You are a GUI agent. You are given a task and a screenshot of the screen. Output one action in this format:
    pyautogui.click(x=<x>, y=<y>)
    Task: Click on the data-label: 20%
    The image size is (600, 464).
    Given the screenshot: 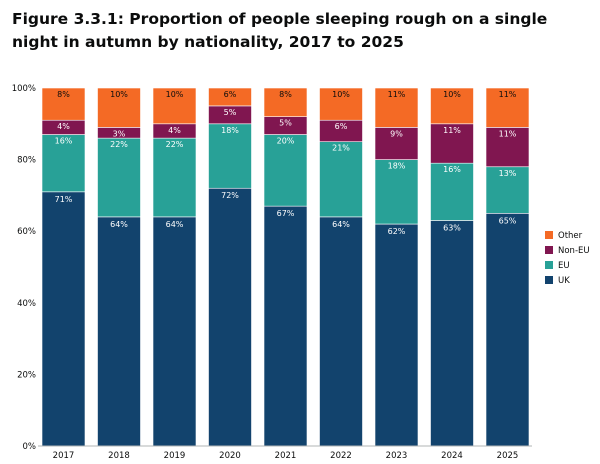 What is the action you would take?
    pyautogui.click(x=286, y=141)
    